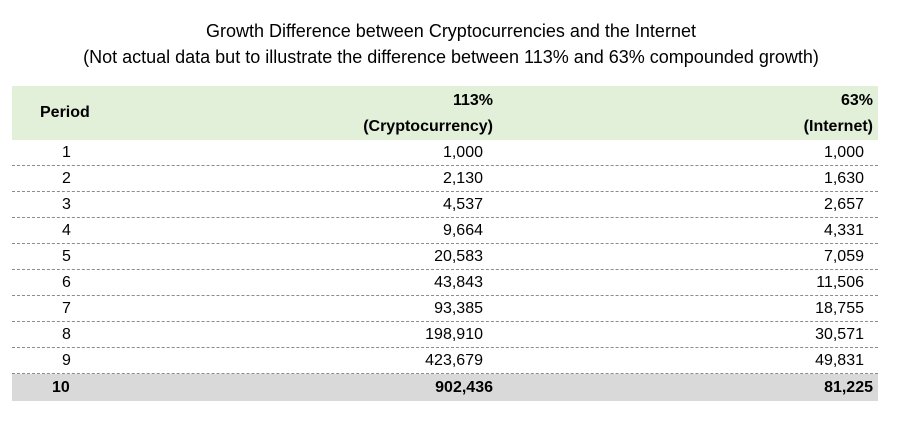 Image resolution: width=902 pixels, height=432 pixels. I want to click on period-cell: 8, so click(66, 334).